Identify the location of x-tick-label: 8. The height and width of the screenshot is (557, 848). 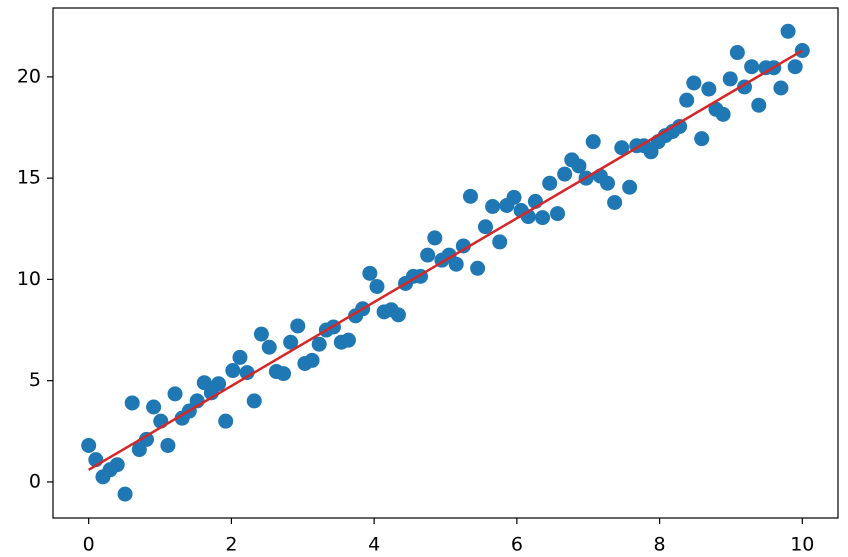
(660, 545).